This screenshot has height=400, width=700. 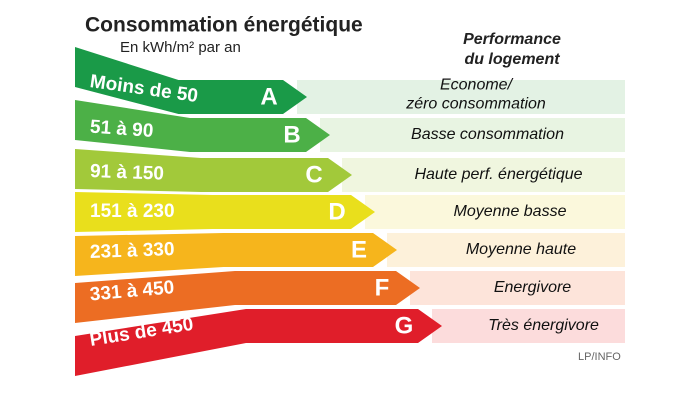 What do you see at coordinates (475, 104) in the screenshot?
I see `description: zéro consommation` at bounding box center [475, 104].